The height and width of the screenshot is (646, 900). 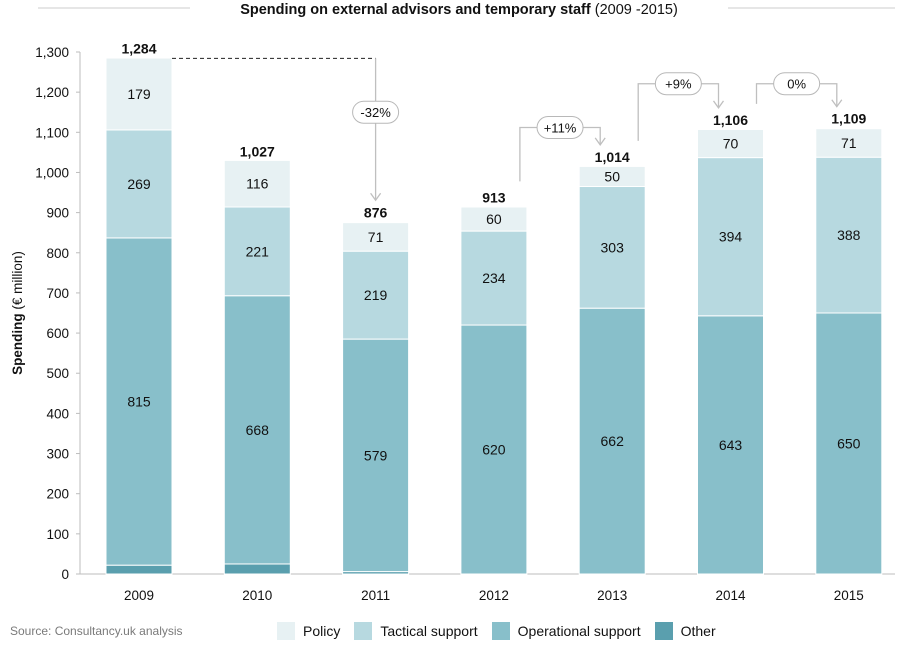 I want to click on legend-swatch-other, so click(x=663, y=631).